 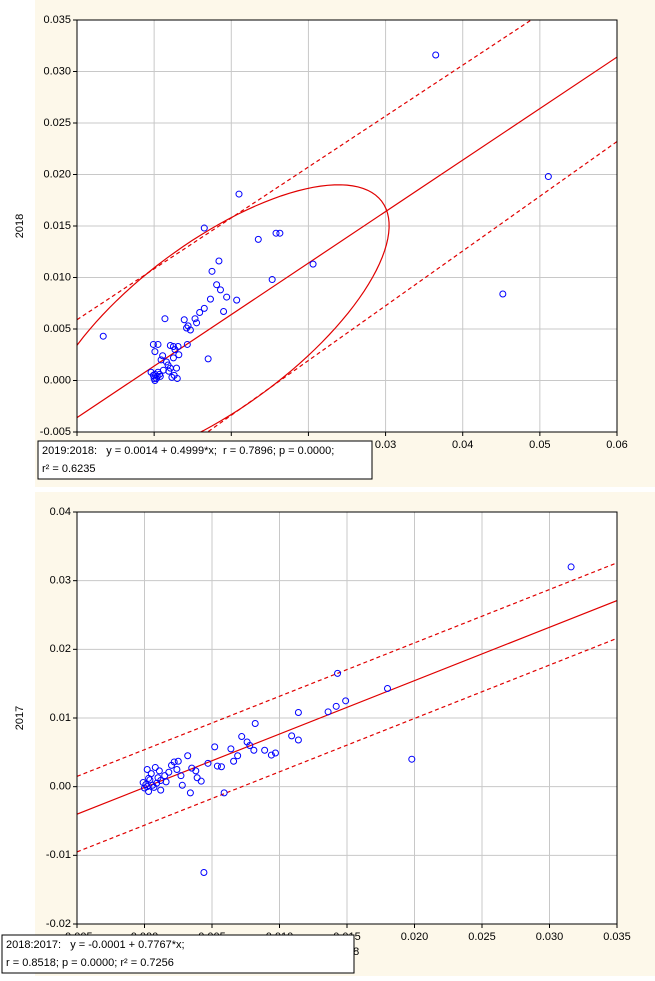 I want to click on y-tick-label: 0.02, so click(x=60, y=649).